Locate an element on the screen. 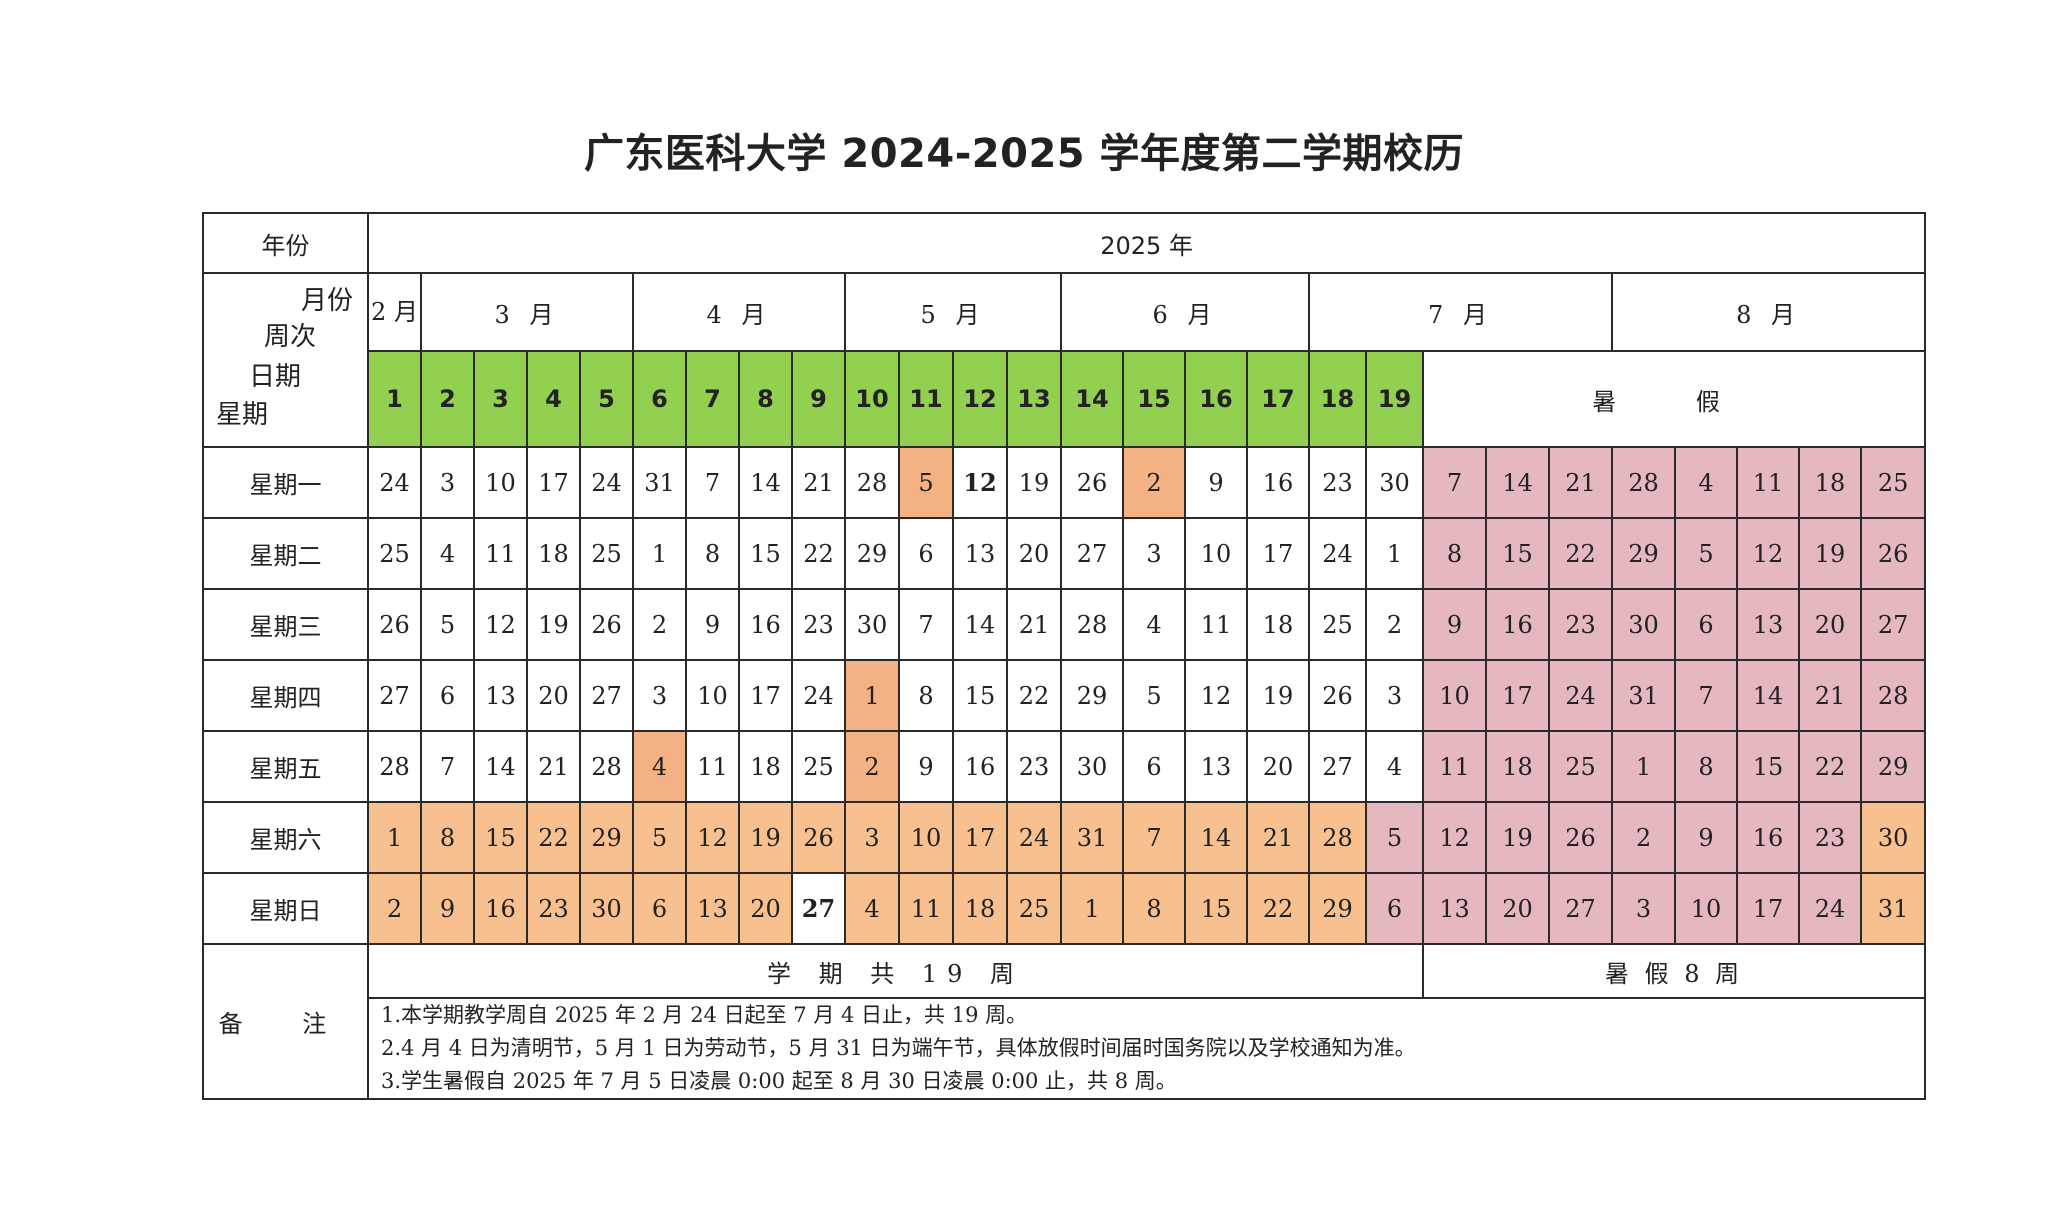 The height and width of the screenshot is (1225, 2048). semester-total: 学 期 共 19 周 is located at coordinates (895, 971).